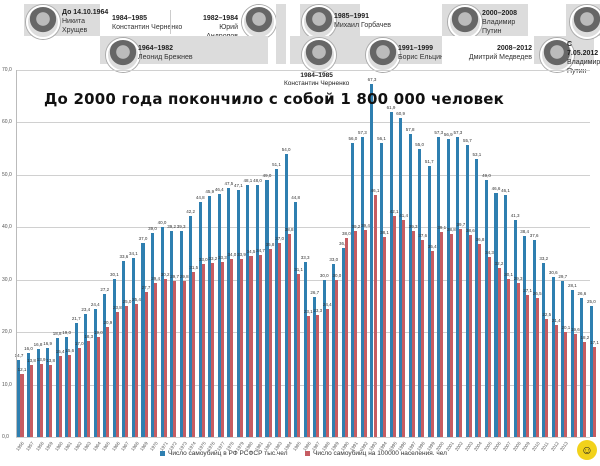 The width and height of the screenshot is (600, 466). Describe the element at coordinates (534, 235) in the screenshot. I see `data-label: 37,6` at that location.